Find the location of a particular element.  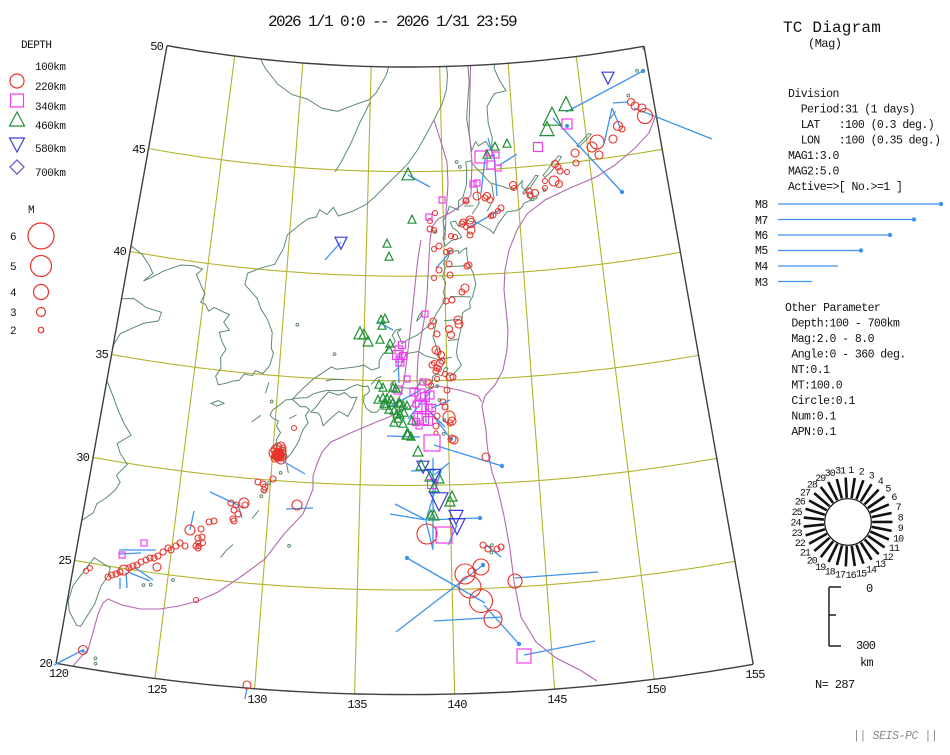

svg-text: Division is located at coordinates (813, 94).